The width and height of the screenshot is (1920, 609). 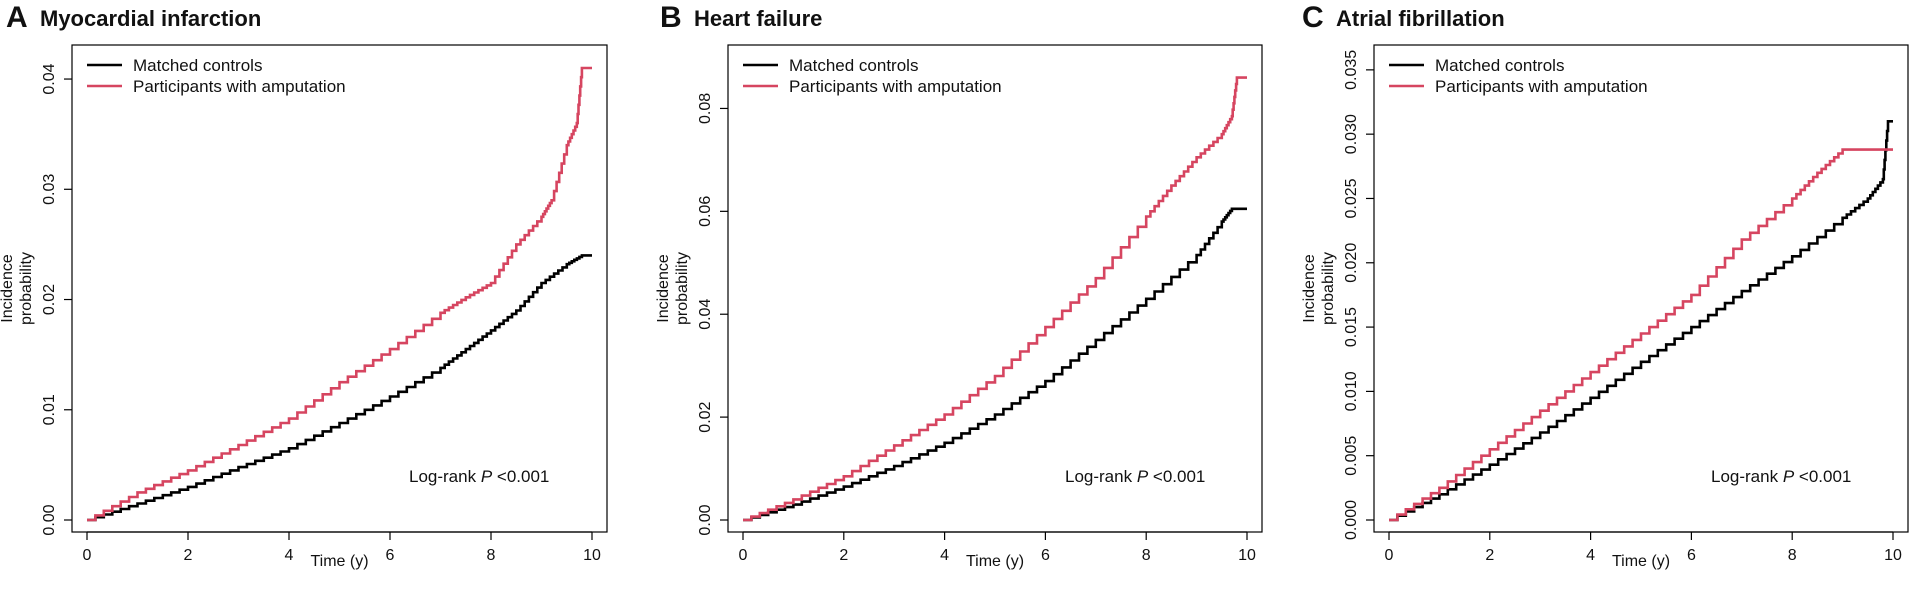 I want to click on panel-letter: B, so click(x=671, y=17).